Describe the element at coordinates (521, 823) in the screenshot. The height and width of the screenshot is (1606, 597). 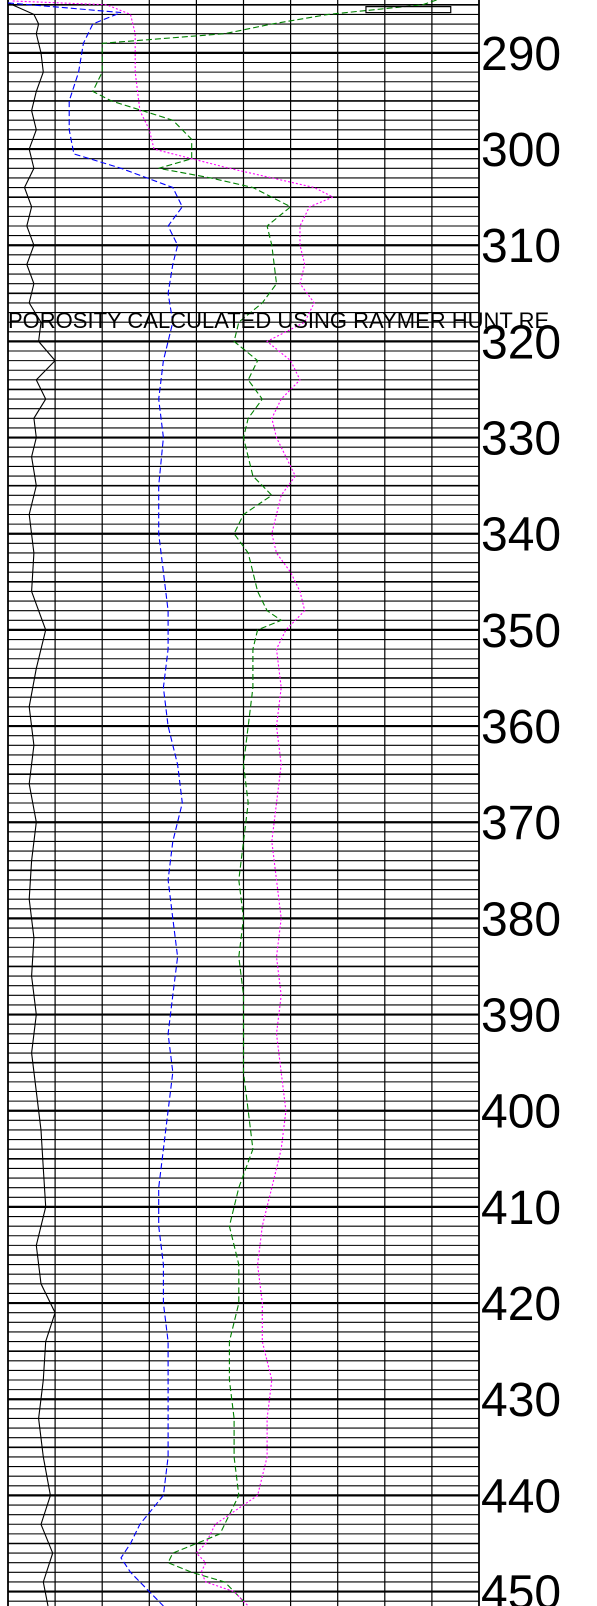
I see `depth-label-370: 370` at that location.